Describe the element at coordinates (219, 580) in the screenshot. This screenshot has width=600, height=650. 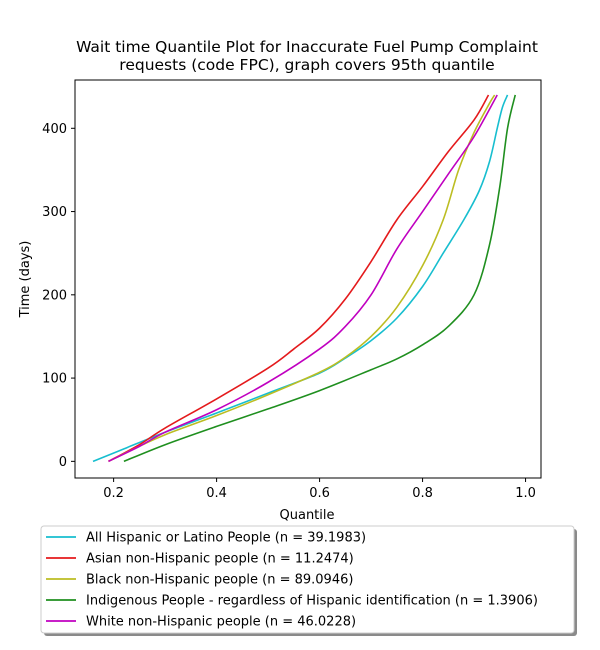
I see `legend-label-3: Black non-Hispanic people (n = 89.0946)` at that location.